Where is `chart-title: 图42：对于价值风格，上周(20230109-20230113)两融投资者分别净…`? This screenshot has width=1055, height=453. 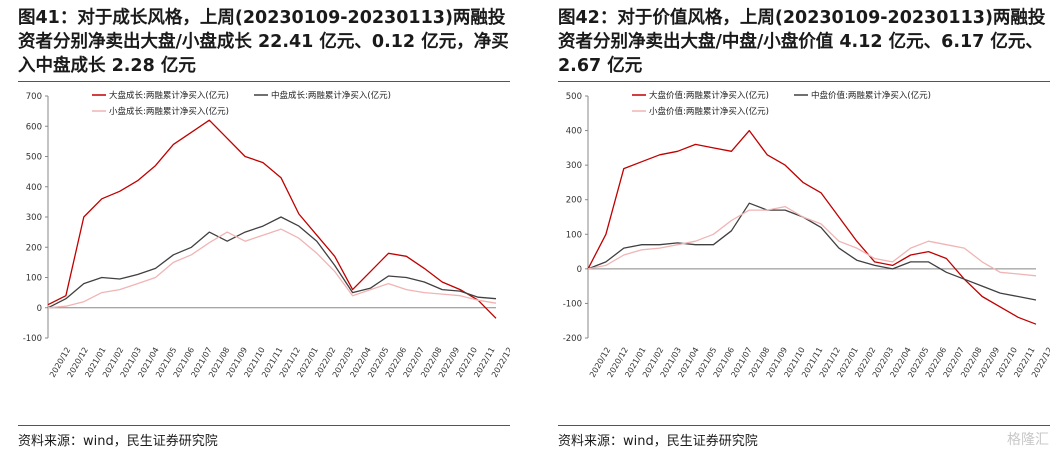 chart-title: 图42：对于价值风格，上周(20230109-20230113)两融投资者分别净… is located at coordinates (802, 42).